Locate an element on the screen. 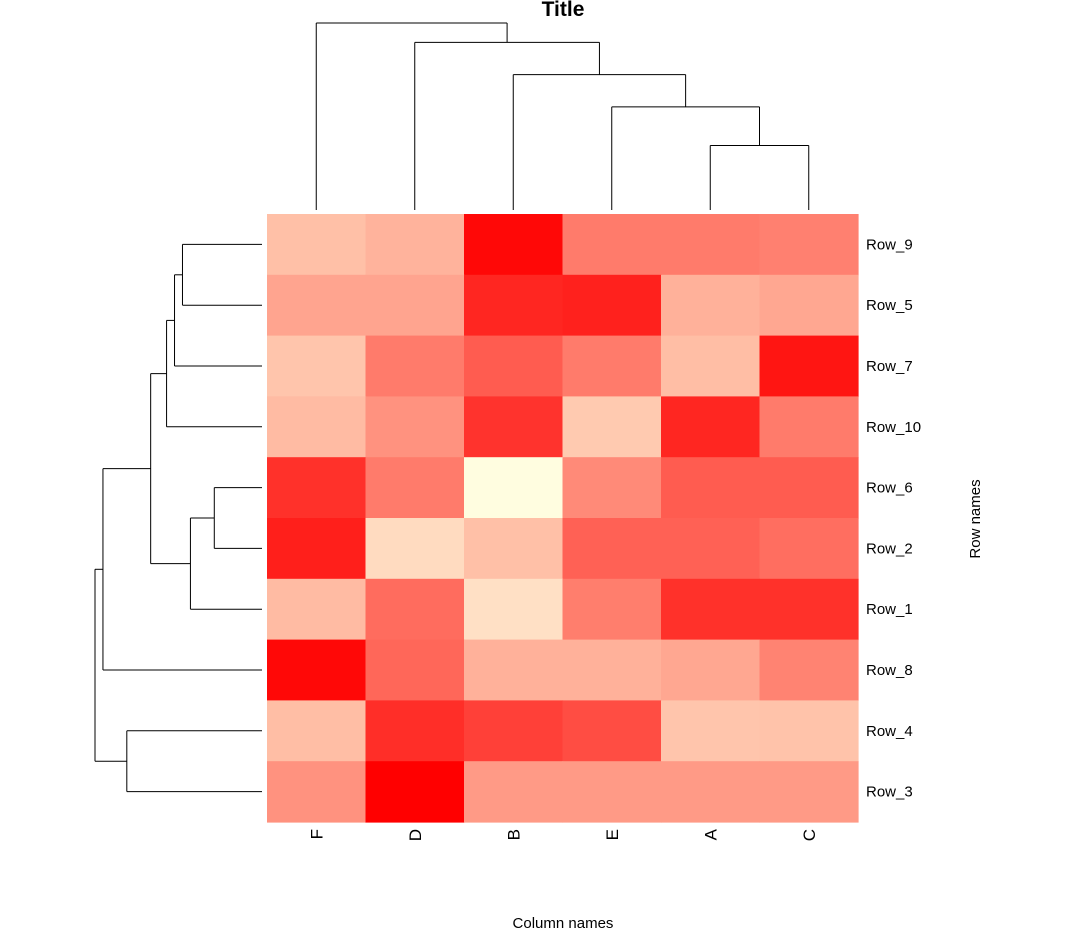  heatmap-cell-row-10-b is located at coordinates (514, 427).